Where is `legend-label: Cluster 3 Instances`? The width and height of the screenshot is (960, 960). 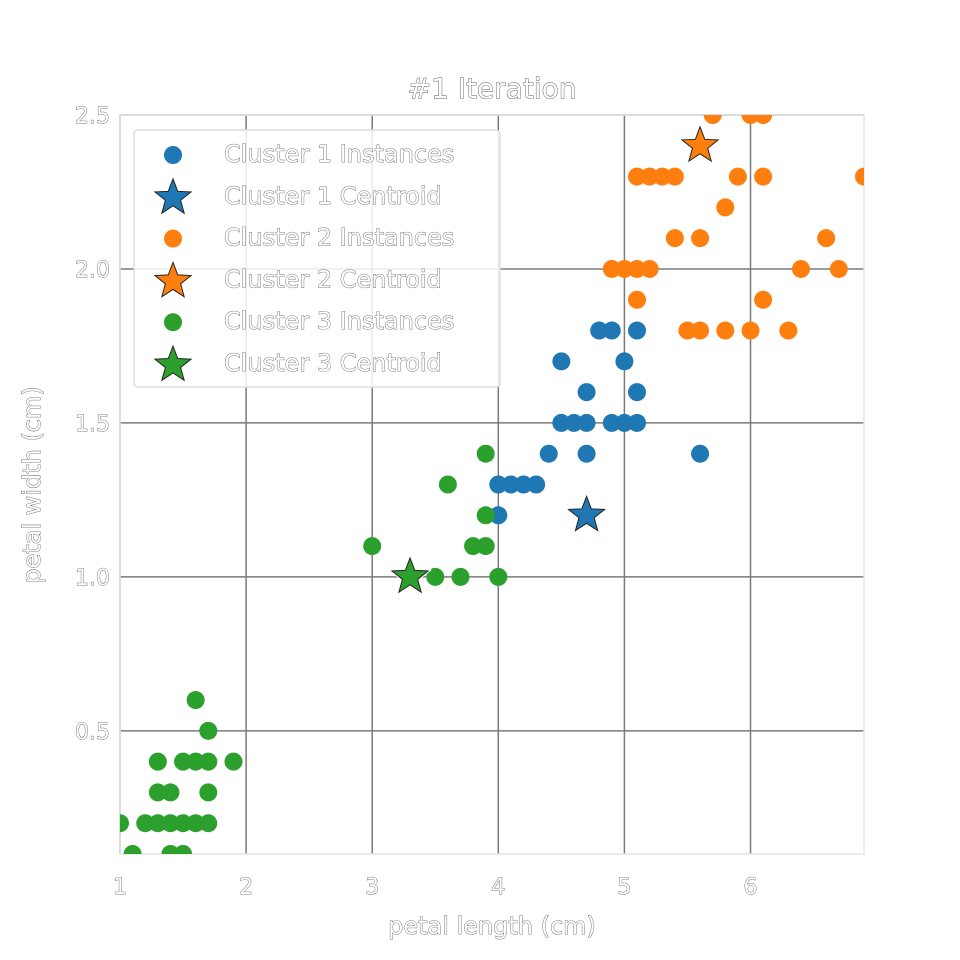
legend-label: Cluster 3 Instances is located at coordinates (339, 321).